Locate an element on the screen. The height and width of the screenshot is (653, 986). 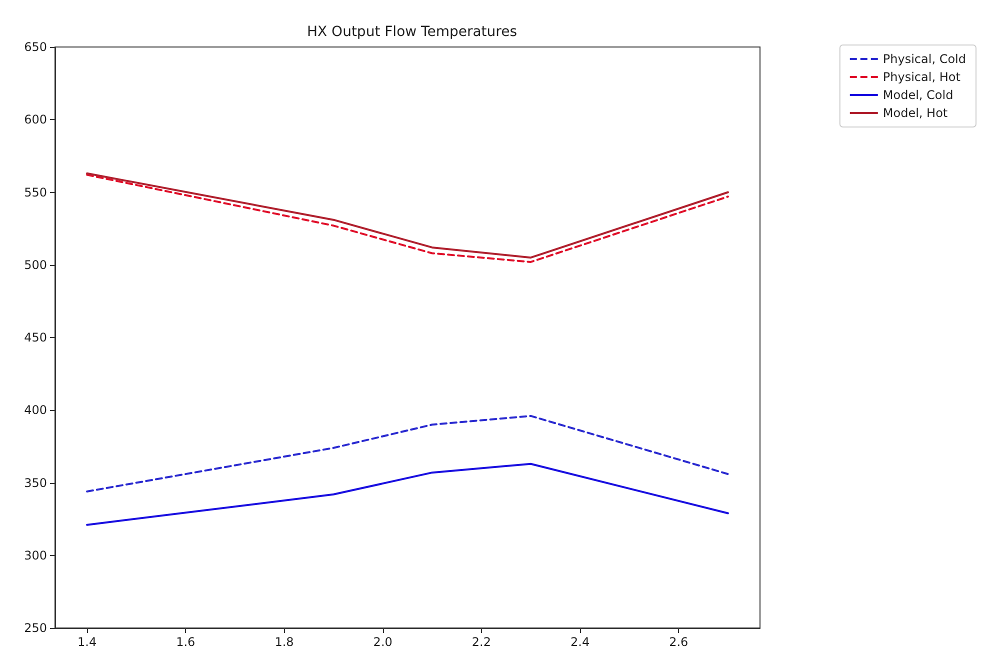
y-tick-label: 600 is located at coordinates (35, 119).